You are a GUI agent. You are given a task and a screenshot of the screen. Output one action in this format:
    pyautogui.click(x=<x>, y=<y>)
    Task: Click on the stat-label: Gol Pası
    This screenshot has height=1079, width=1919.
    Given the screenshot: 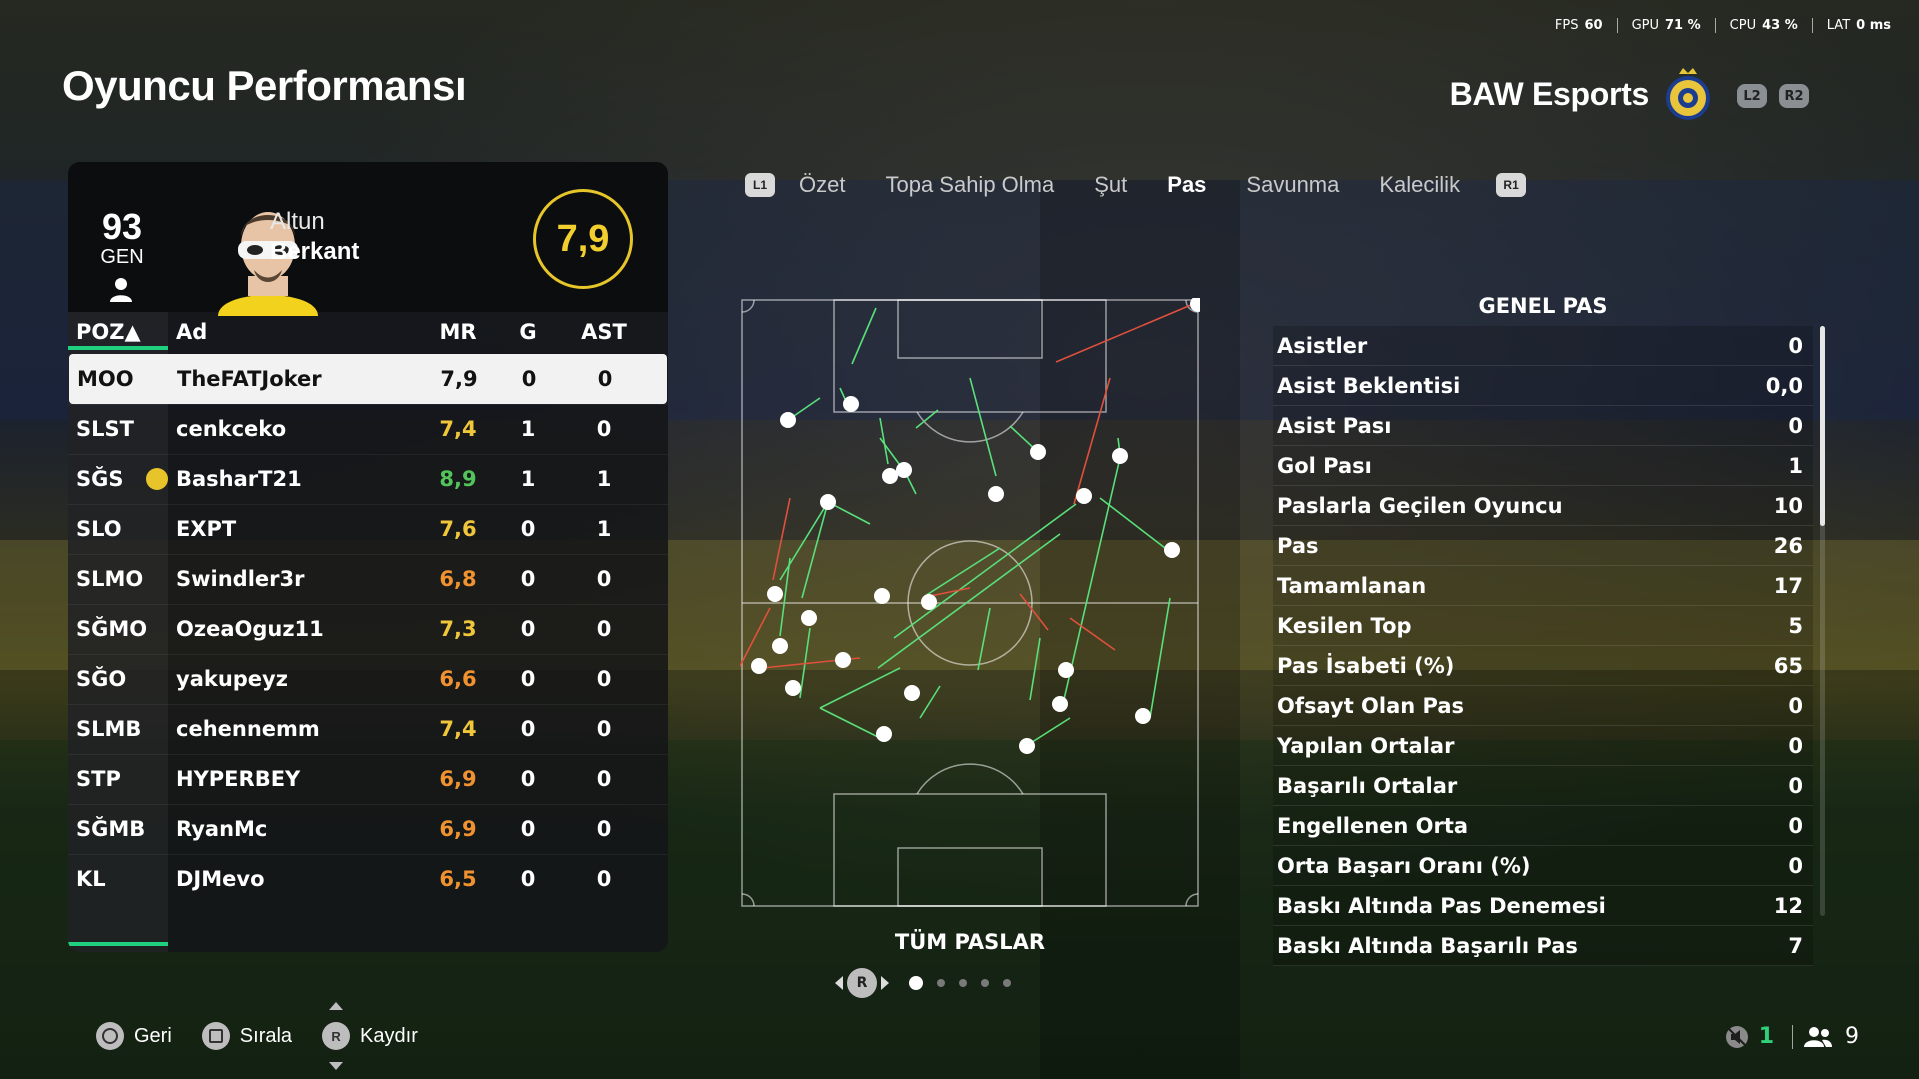 What is the action you would take?
    pyautogui.click(x=1324, y=466)
    